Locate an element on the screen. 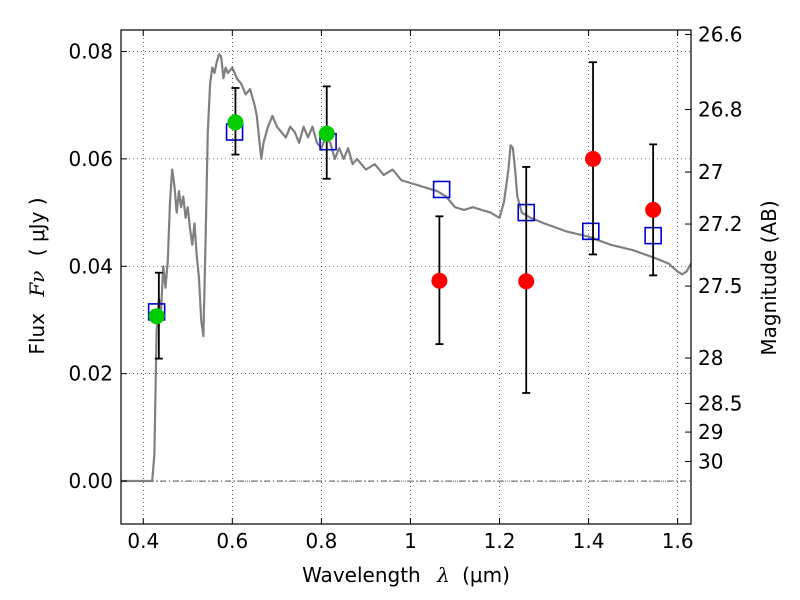 The width and height of the screenshot is (800, 600). y-axis-right: 26.6 26.8 27 27.2 27.5 28 28.5 29 30 is located at coordinates (714, 248).